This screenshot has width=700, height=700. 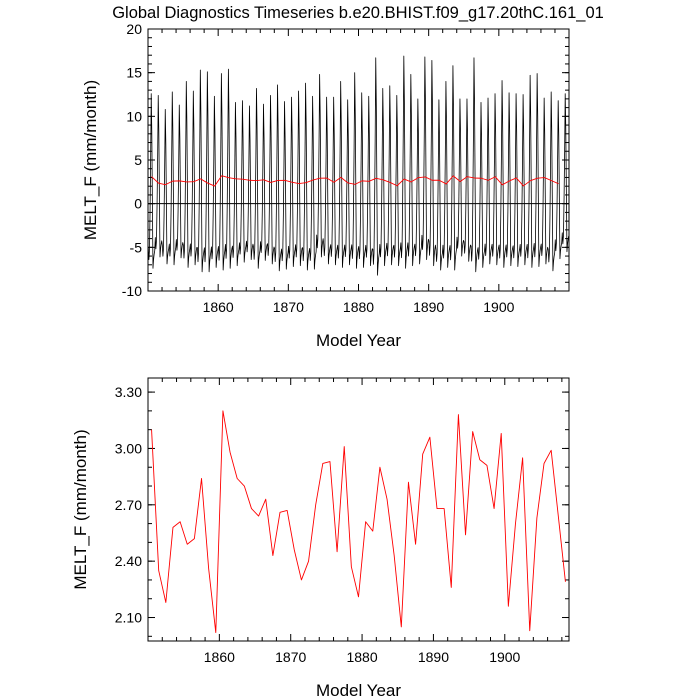 What do you see at coordinates (128, 448) in the screenshot?
I see `y-tick-label: 3.00` at bounding box center [128, 448].